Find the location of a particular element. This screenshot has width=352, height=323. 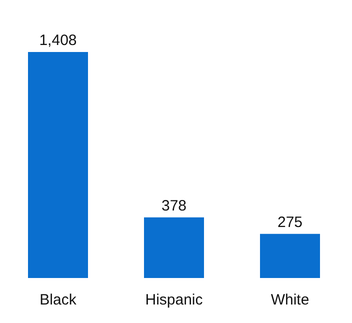

data-label: 1,408 is located at coordinates (58, 40).